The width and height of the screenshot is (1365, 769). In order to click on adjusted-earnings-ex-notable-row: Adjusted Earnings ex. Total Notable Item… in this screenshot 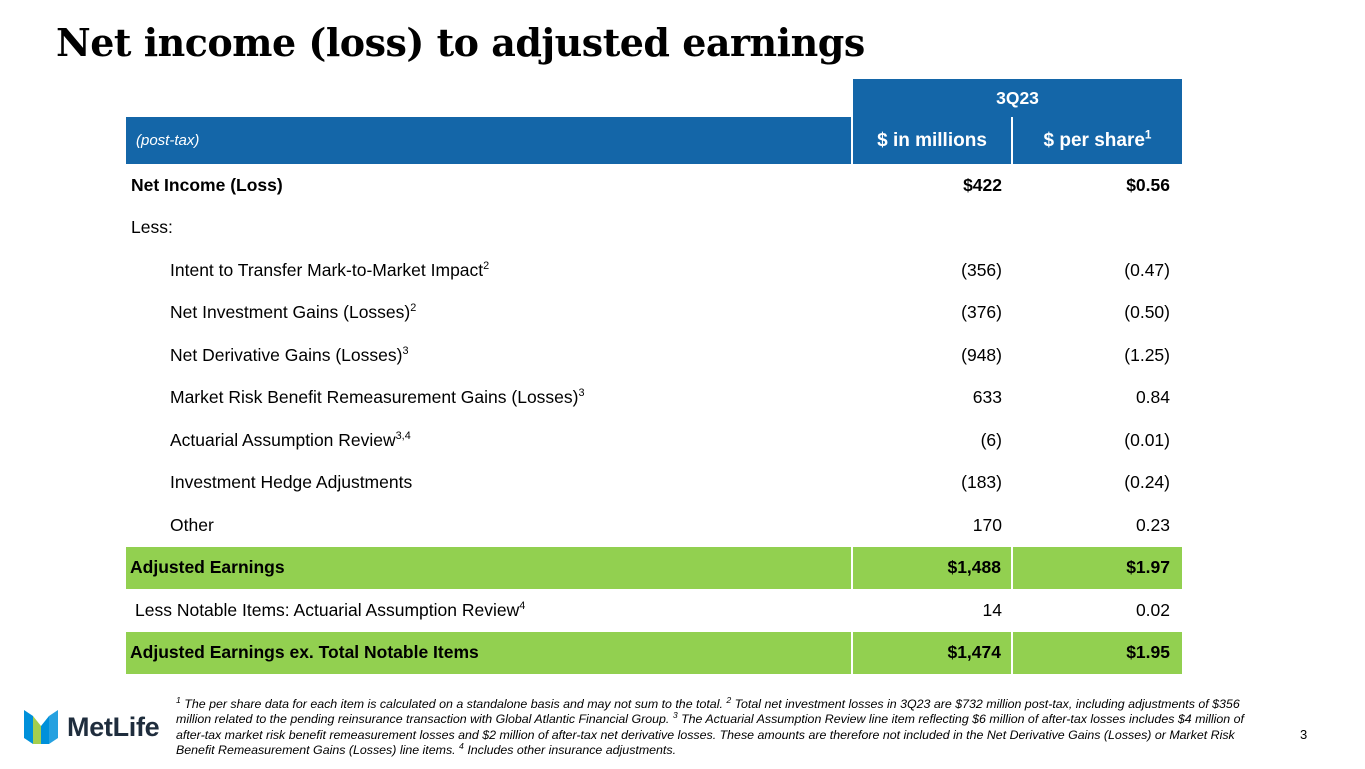, I will do `click(654, 652)`.